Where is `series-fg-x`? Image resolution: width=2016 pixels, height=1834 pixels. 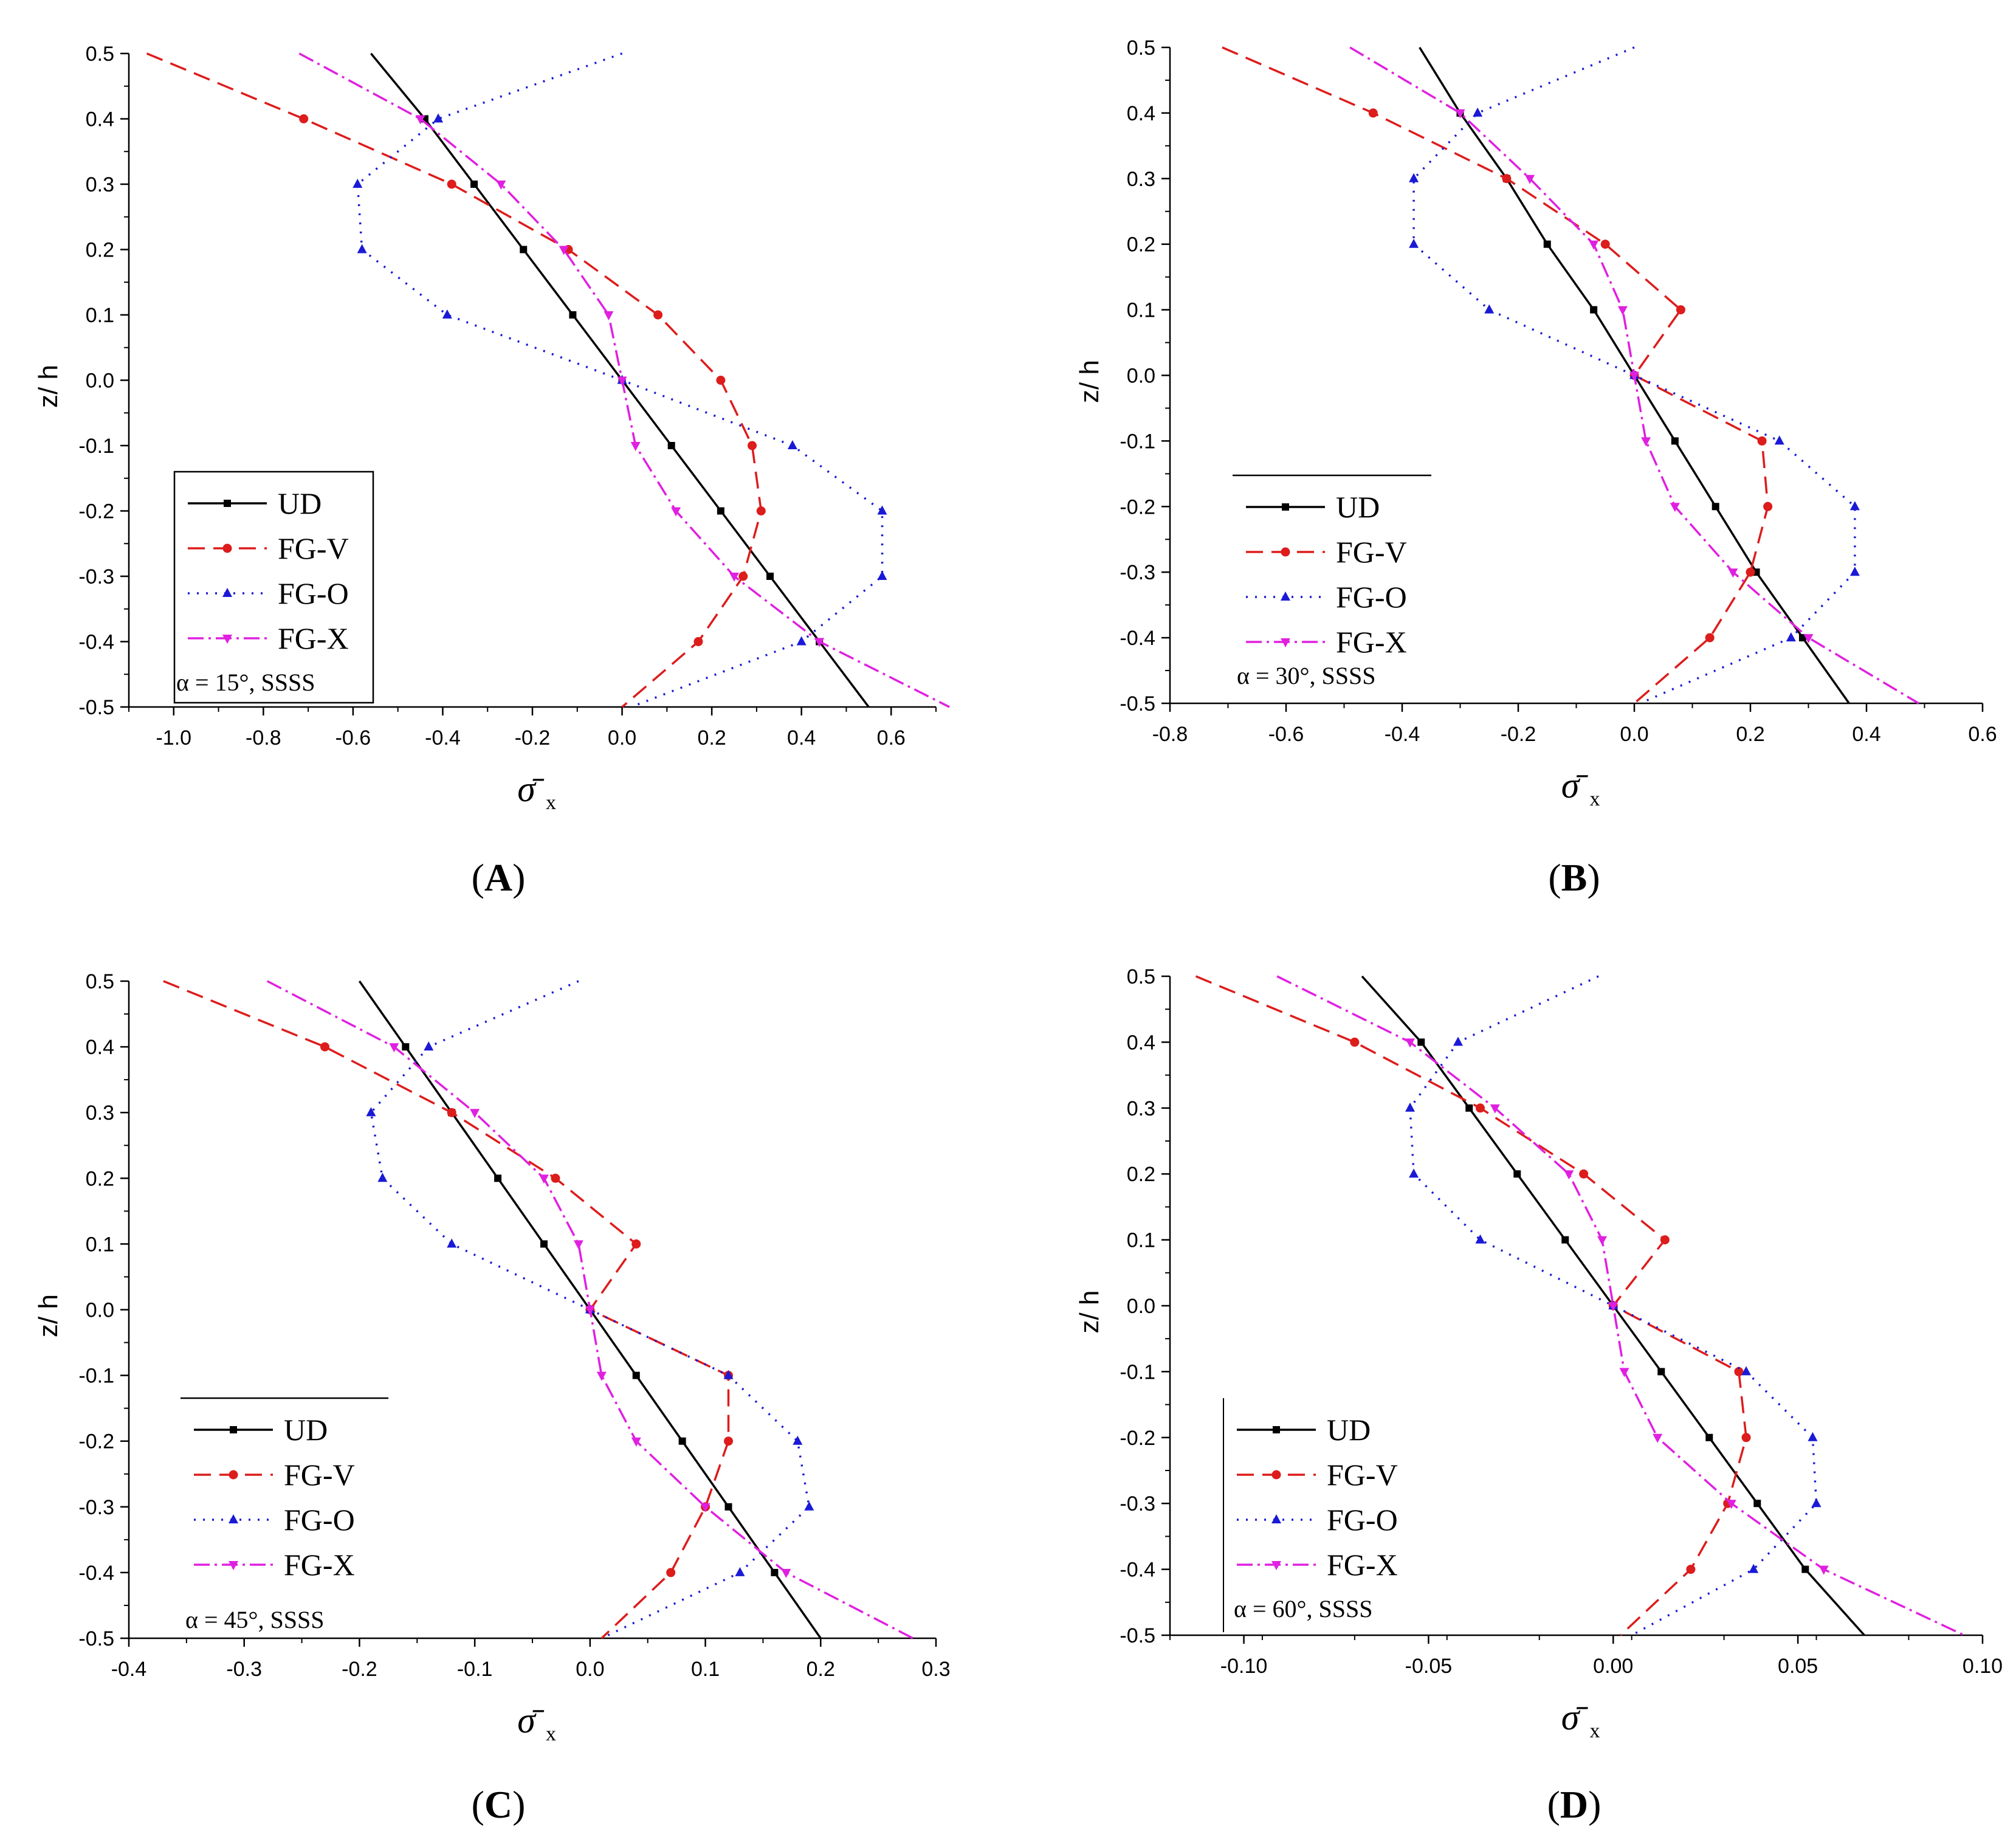 series-fg-x is located at coordinates (1620, 1305).